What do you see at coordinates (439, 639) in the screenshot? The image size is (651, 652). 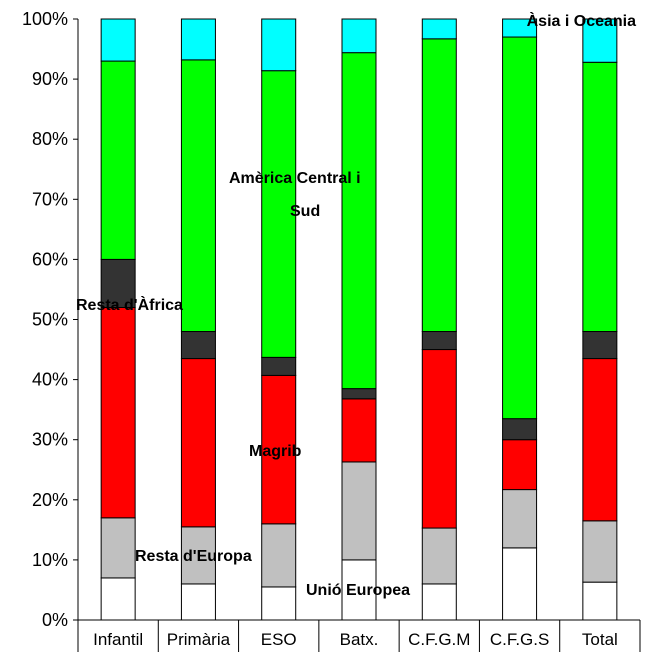 I see `x-category-label: C.F.G.M` at bounding box center [439, 639].